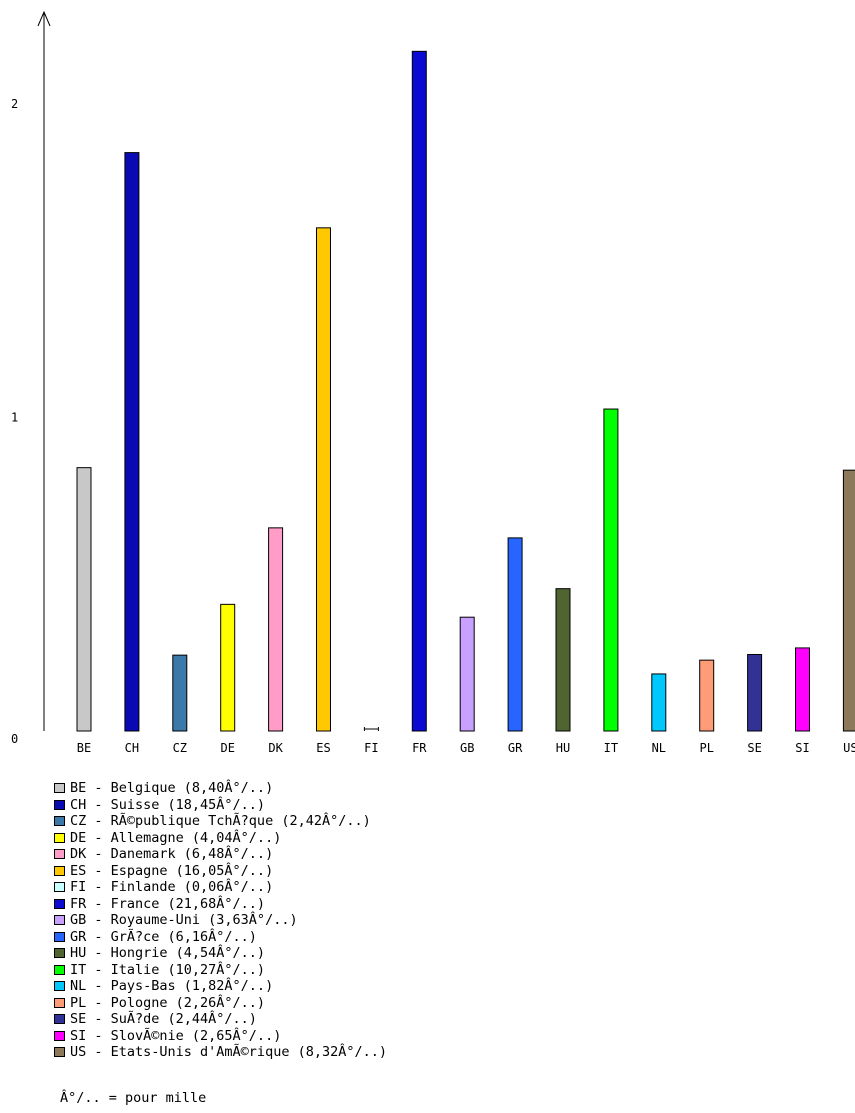 The height and width of the screenshot is (1113, 855). What do you see at coordinates (755, 693) in the screenshot?
I see `bar-se` at bounding box center [755, 693].